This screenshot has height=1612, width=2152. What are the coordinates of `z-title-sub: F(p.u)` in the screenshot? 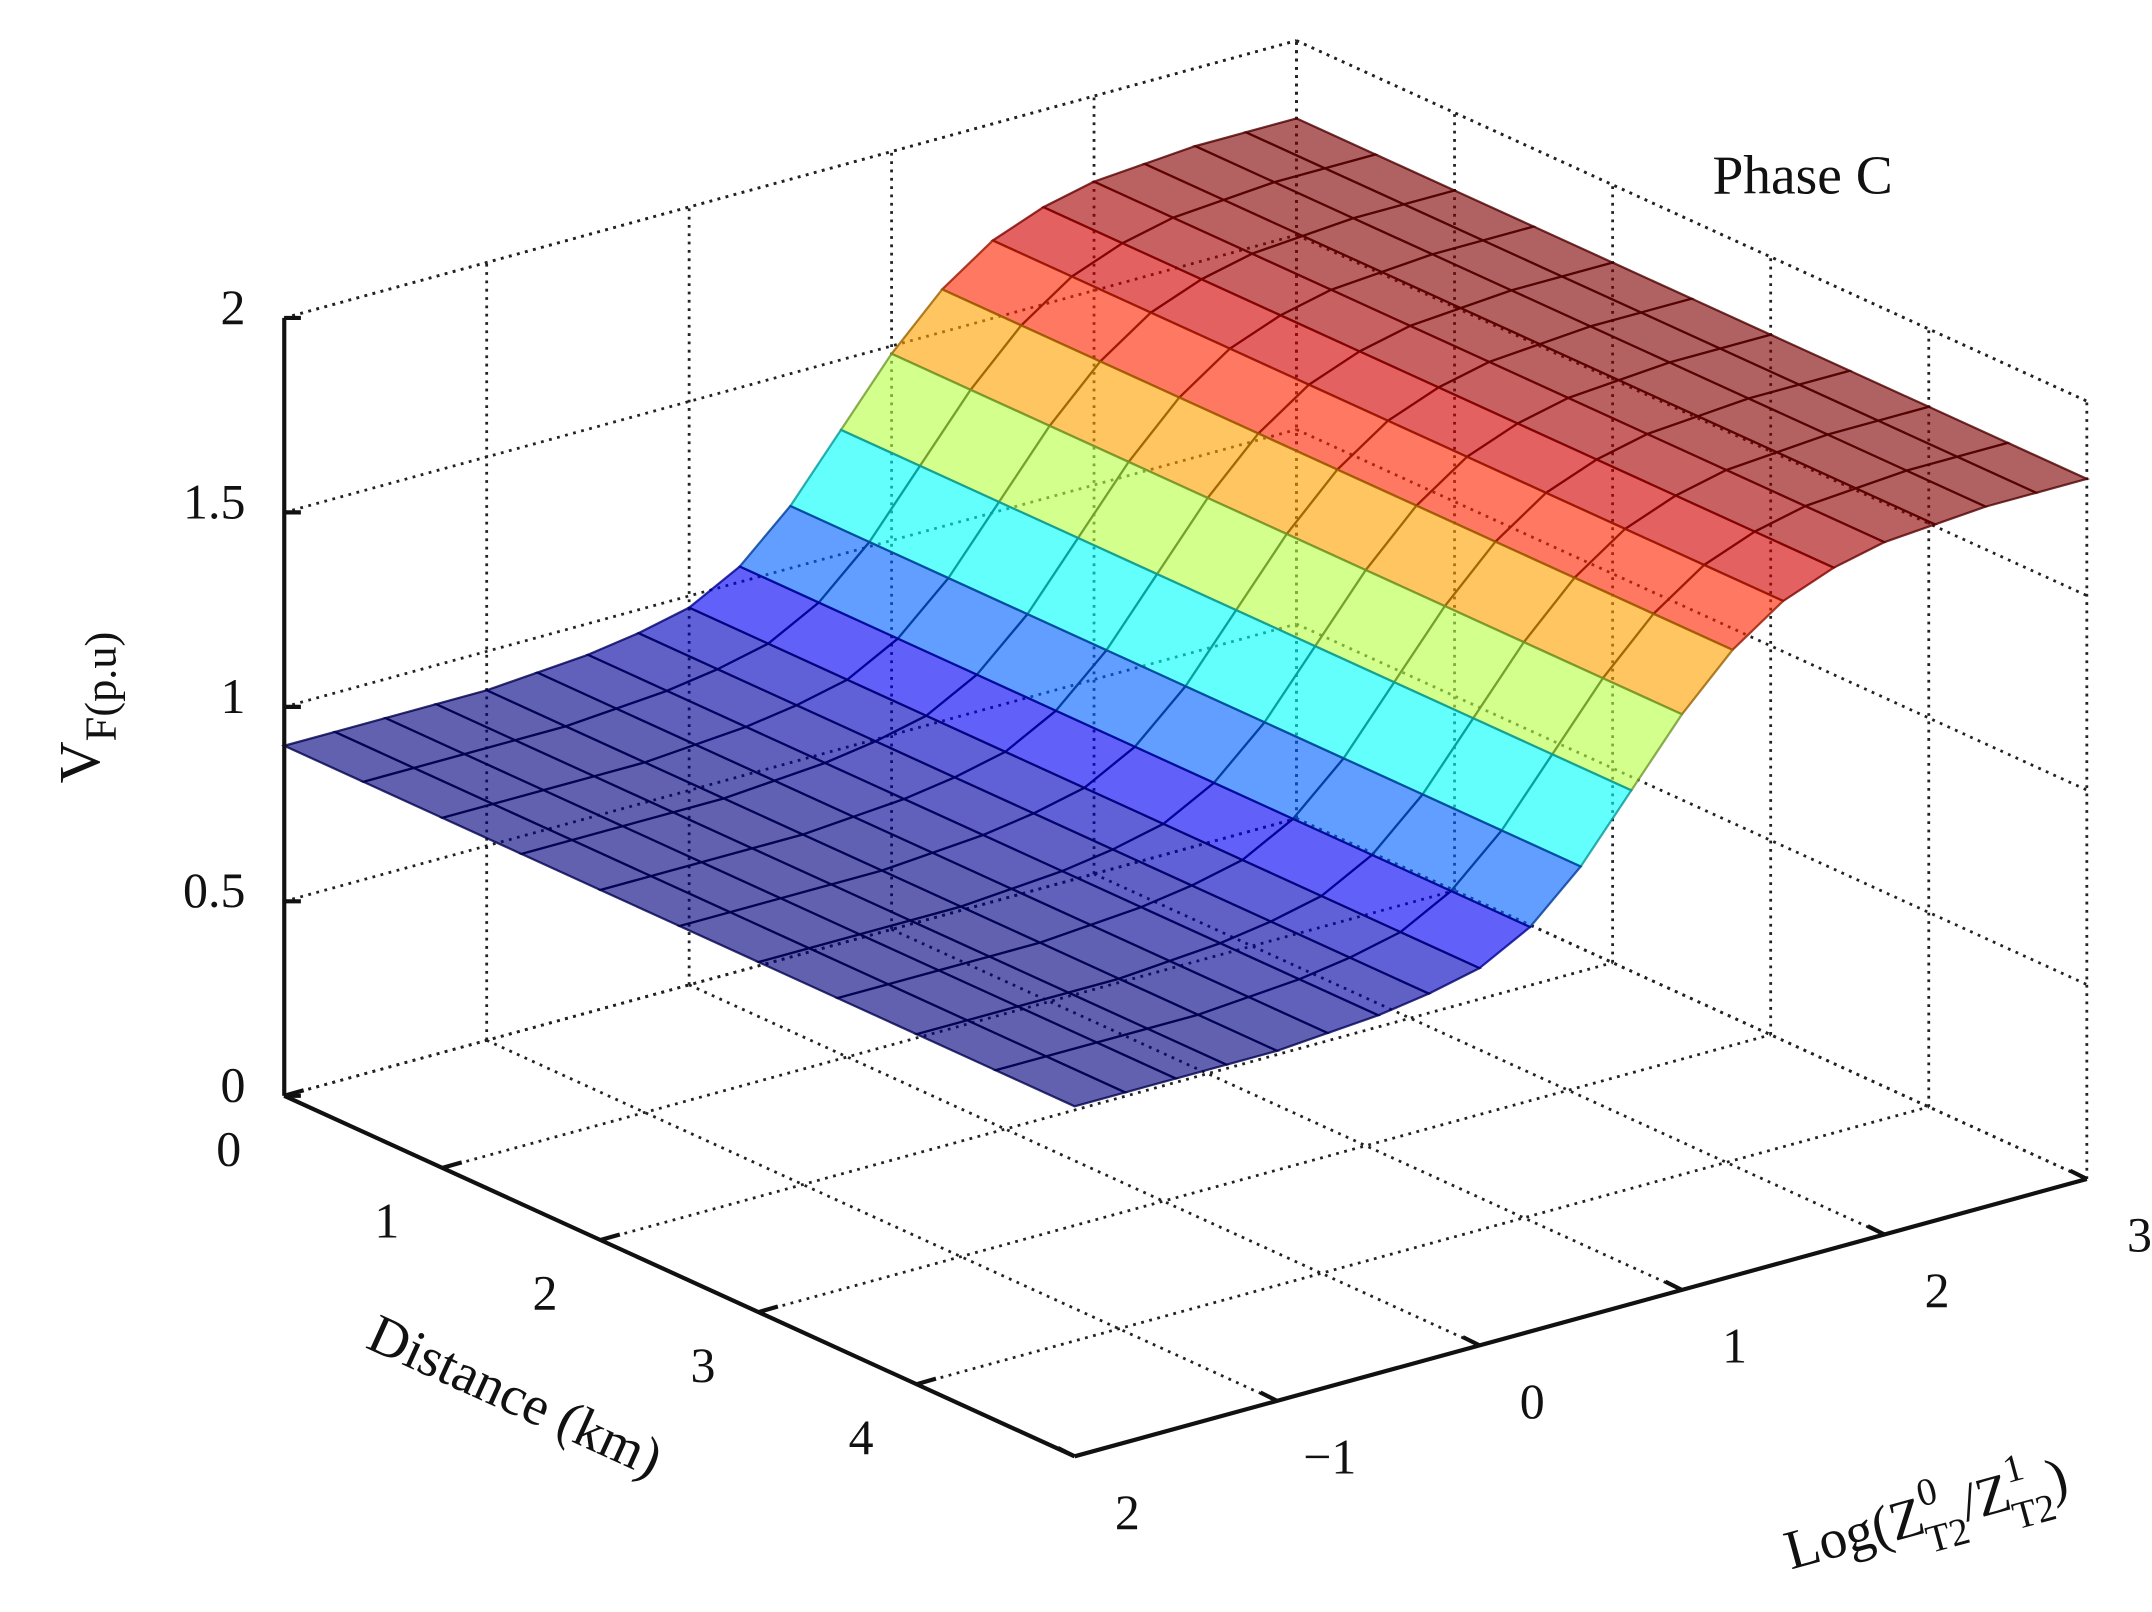 It's located at (101, 687).